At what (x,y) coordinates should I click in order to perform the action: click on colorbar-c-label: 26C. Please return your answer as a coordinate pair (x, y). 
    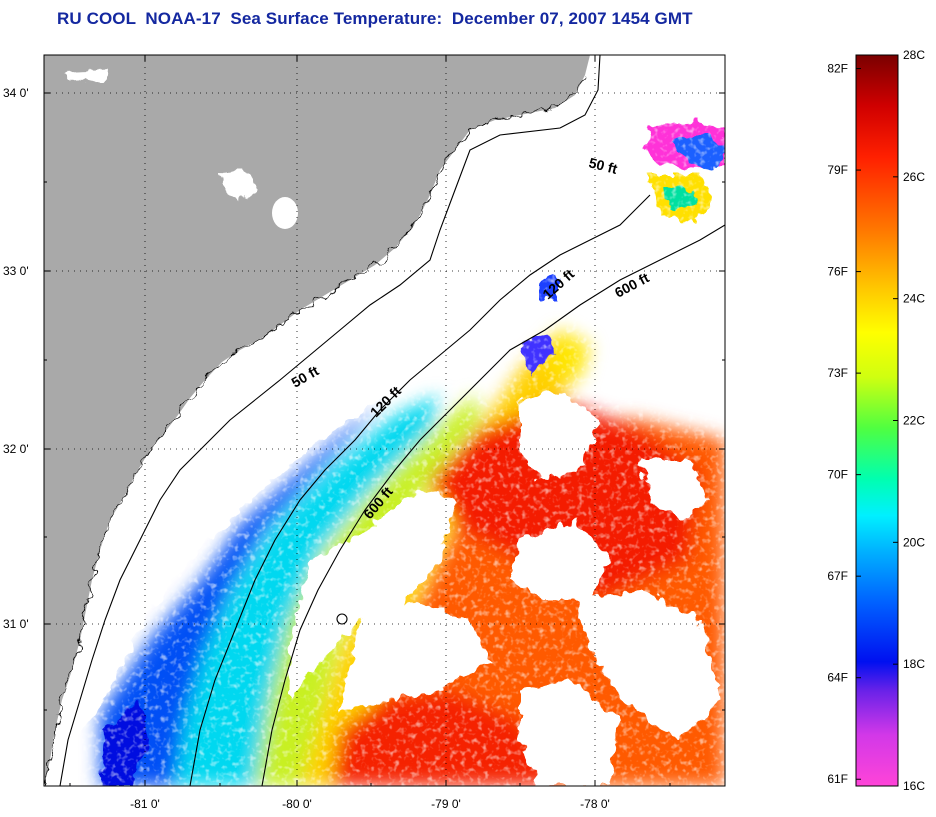
    Looking at the image, I should click on (914, 177).